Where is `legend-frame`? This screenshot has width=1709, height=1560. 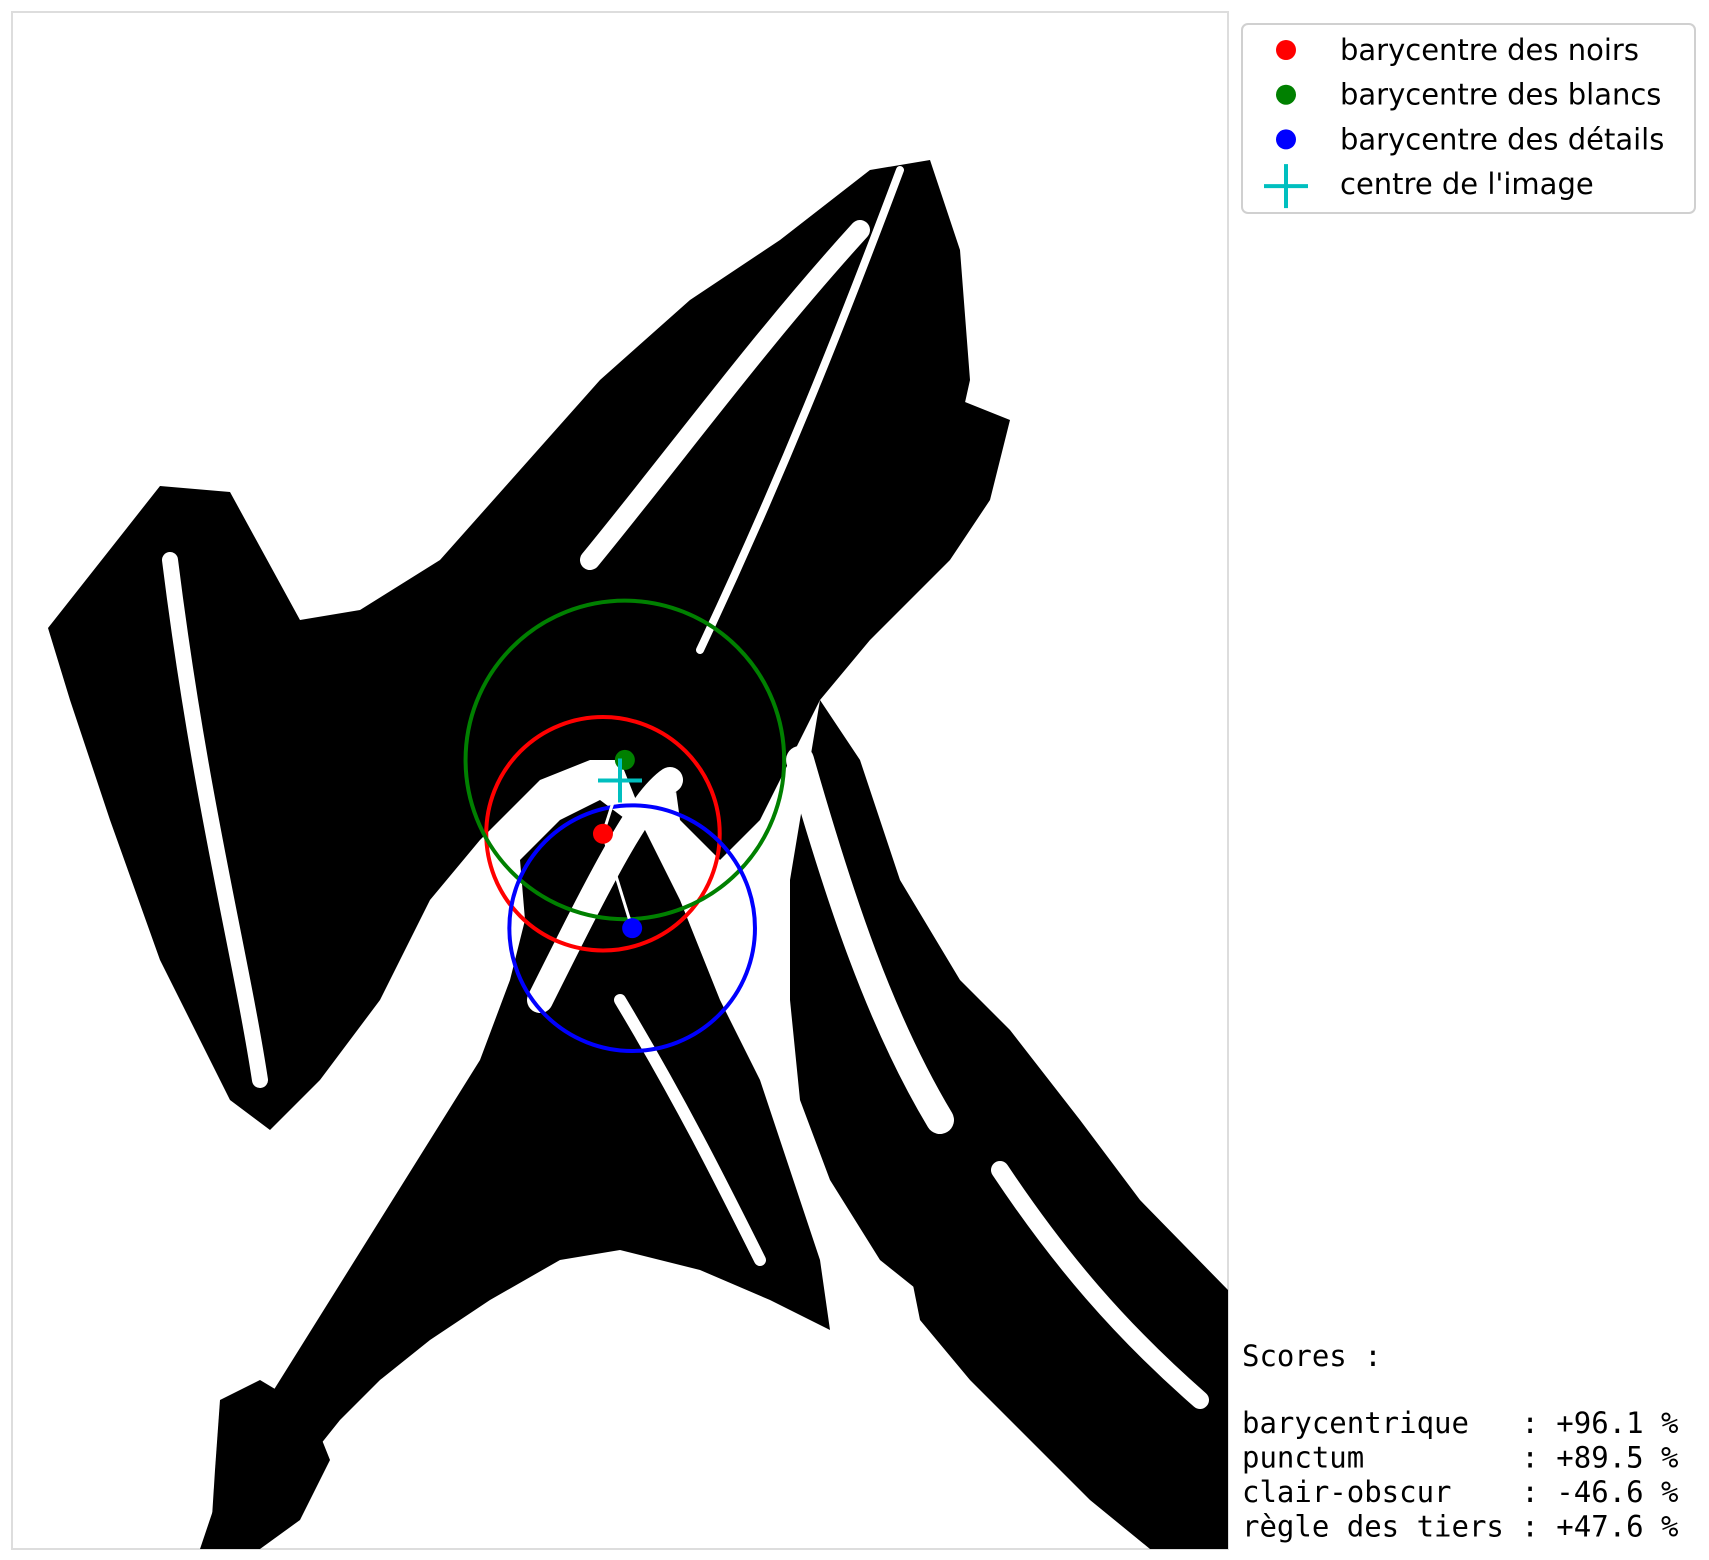 legend-frame is located at coordinates (1468, 118).